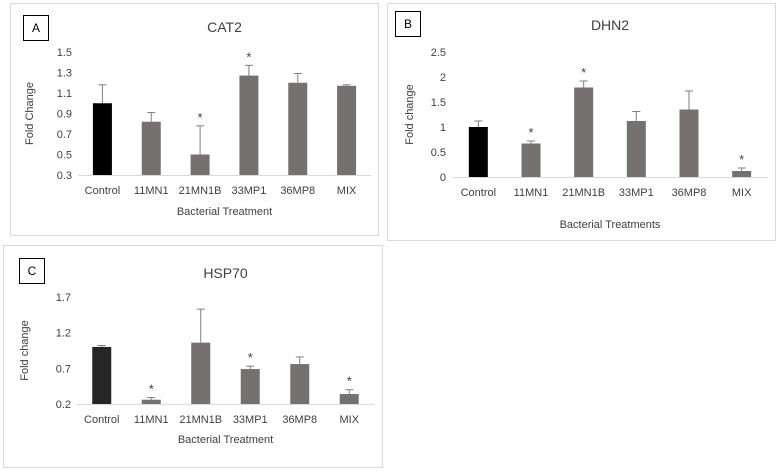 The image size is (779, 471). Describe the element at coordinates (32, 271) in the screenshot. I see `panel-label-c: C` at that location.